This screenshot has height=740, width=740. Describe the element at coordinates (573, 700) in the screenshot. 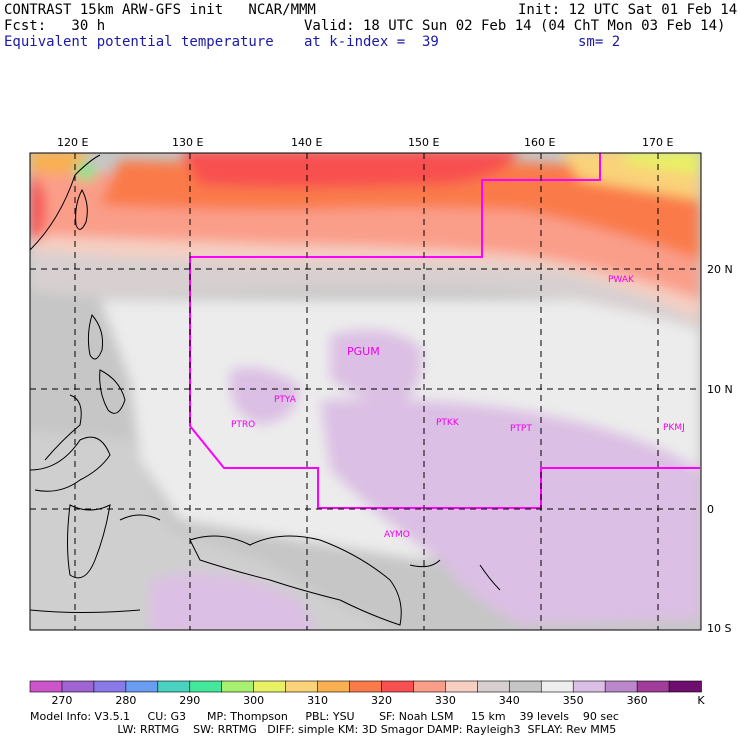

I see `colorbar-label: 350` at that location.